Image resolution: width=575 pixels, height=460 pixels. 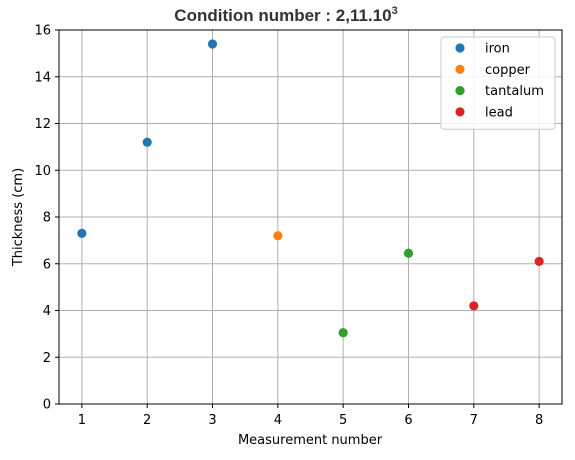 I want to click on y-tick-label: 12, so click(x=42, y=124).